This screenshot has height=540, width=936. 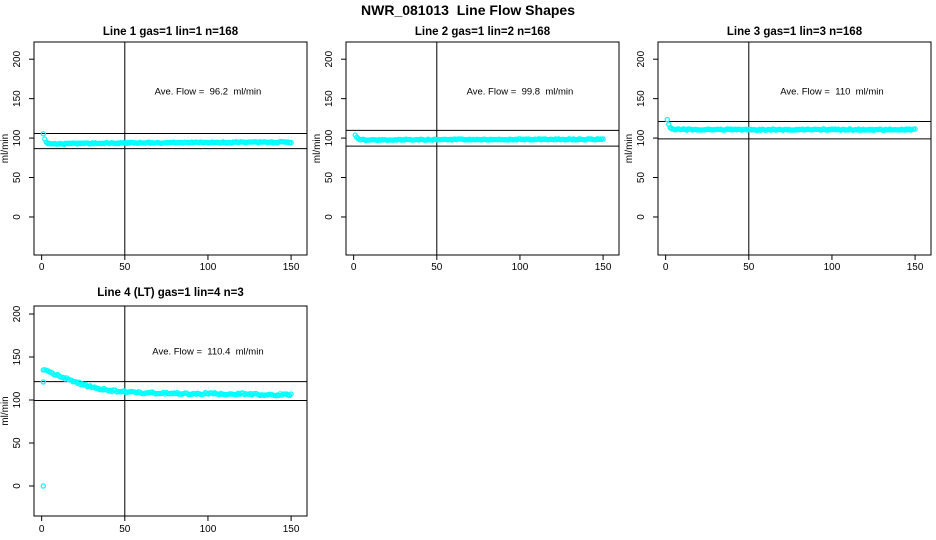 What do you see at coordinates (208, 92) in the screenshot?
I see `avg-flow-label: Ave. Flow = 96.2 ml/min` at bounding box center [208, 92].